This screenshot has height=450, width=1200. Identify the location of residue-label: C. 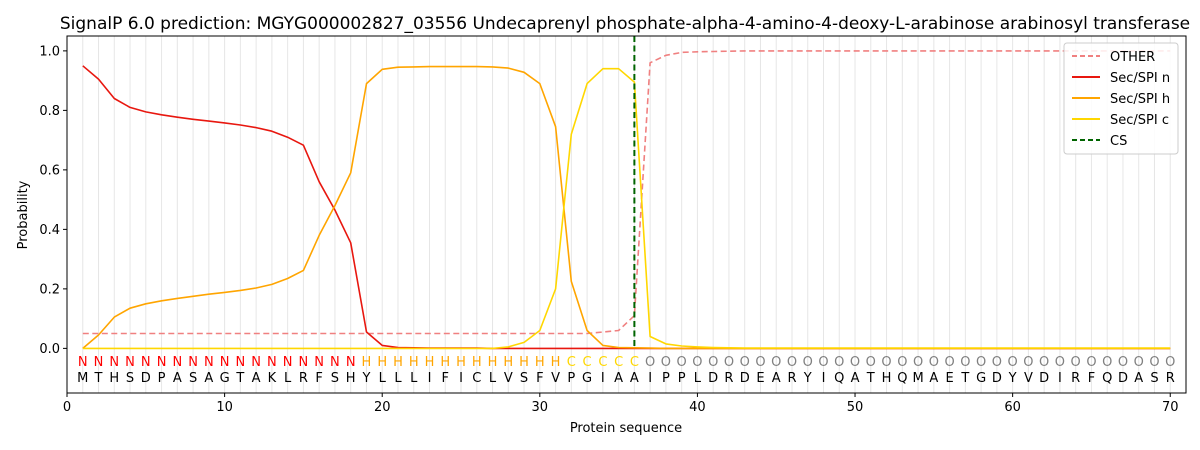
(476, 378).